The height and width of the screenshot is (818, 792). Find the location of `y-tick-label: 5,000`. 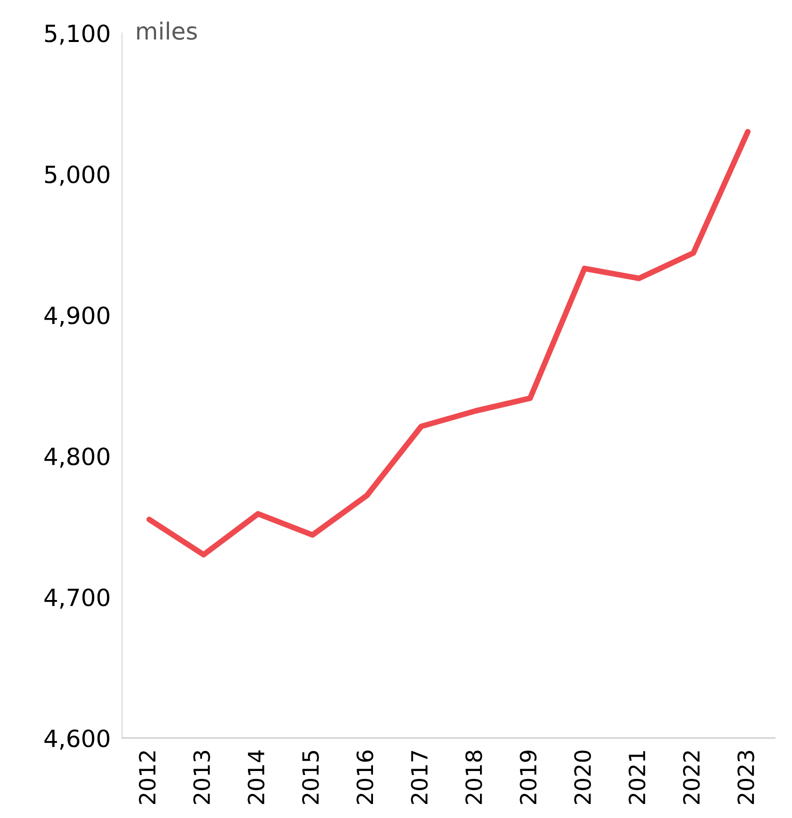

y-tick-label: 5,000 is located at coordinates (77, 175).